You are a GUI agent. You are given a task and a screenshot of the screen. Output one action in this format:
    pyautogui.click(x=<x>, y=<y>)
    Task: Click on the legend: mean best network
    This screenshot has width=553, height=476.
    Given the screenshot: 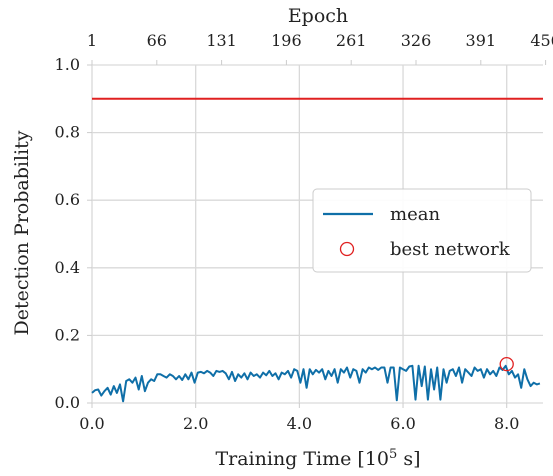 What is the action you would take?
    pyautogui.click(x=422, y=230)
    